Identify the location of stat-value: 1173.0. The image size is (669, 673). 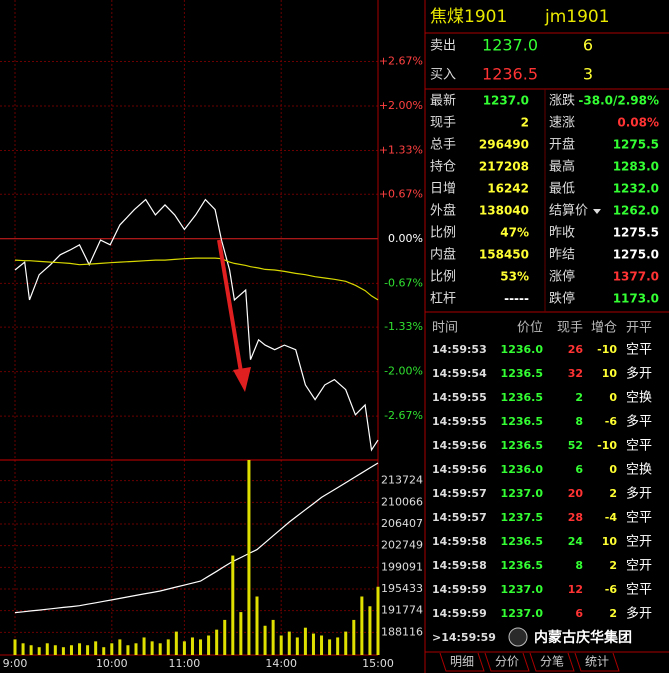
(636, 299).